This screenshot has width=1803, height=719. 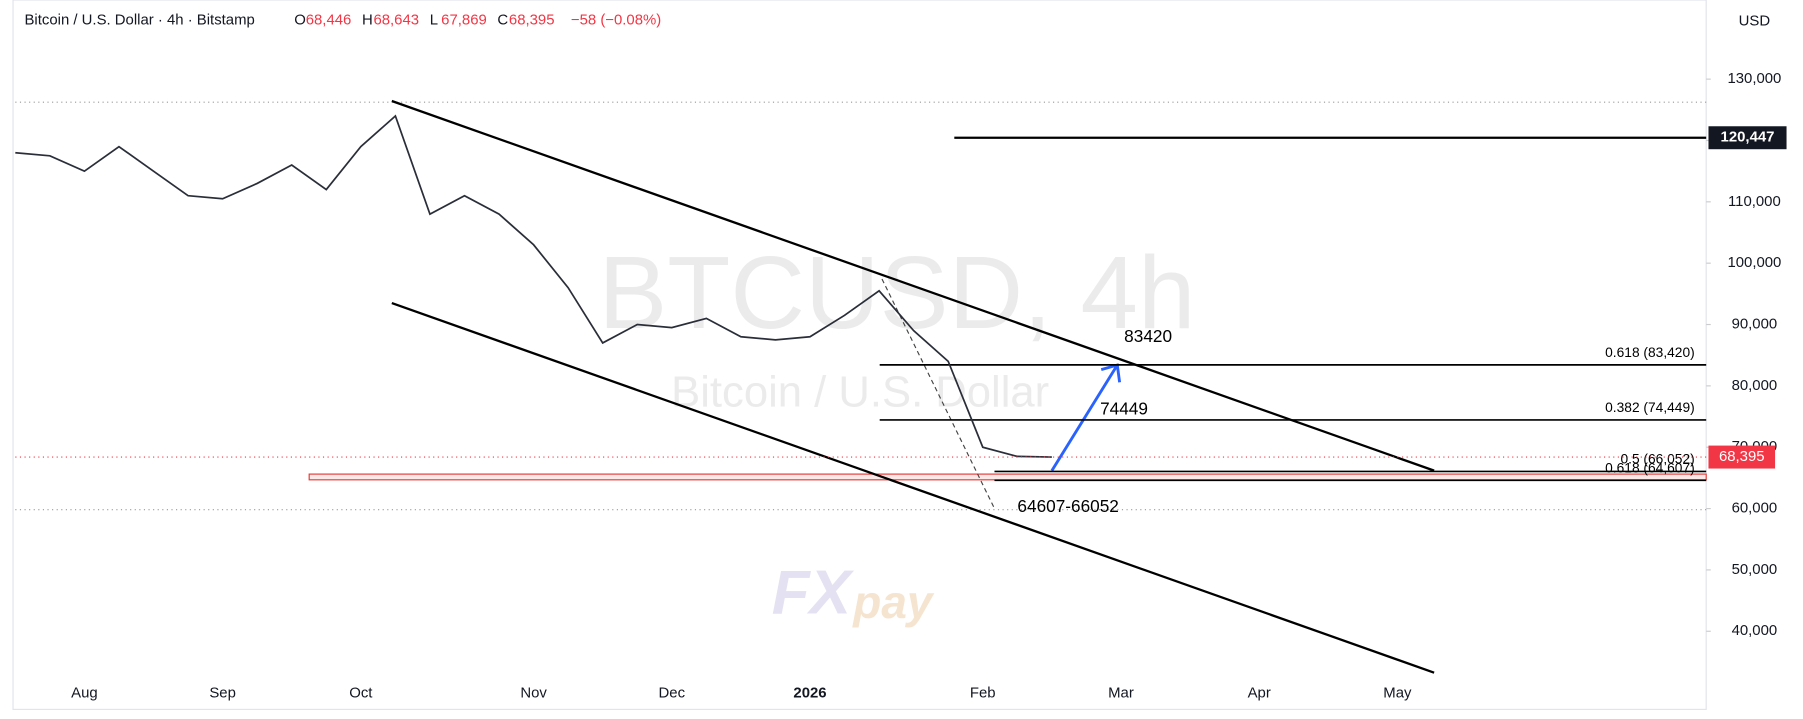 I want to click on x-tick-label: Feb, so click(x=983, y=692).